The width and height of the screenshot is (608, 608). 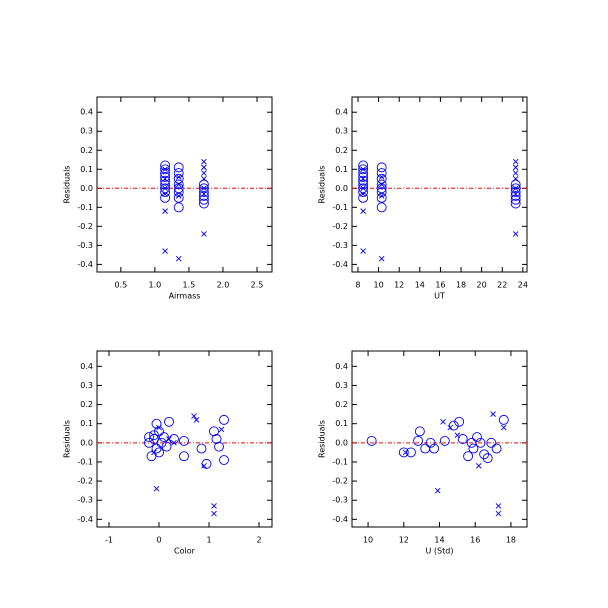 What do you see at coordinates (482, 285) in the screenshot?
I see `x-tick-label: 20` at bounding box center [482, 285].